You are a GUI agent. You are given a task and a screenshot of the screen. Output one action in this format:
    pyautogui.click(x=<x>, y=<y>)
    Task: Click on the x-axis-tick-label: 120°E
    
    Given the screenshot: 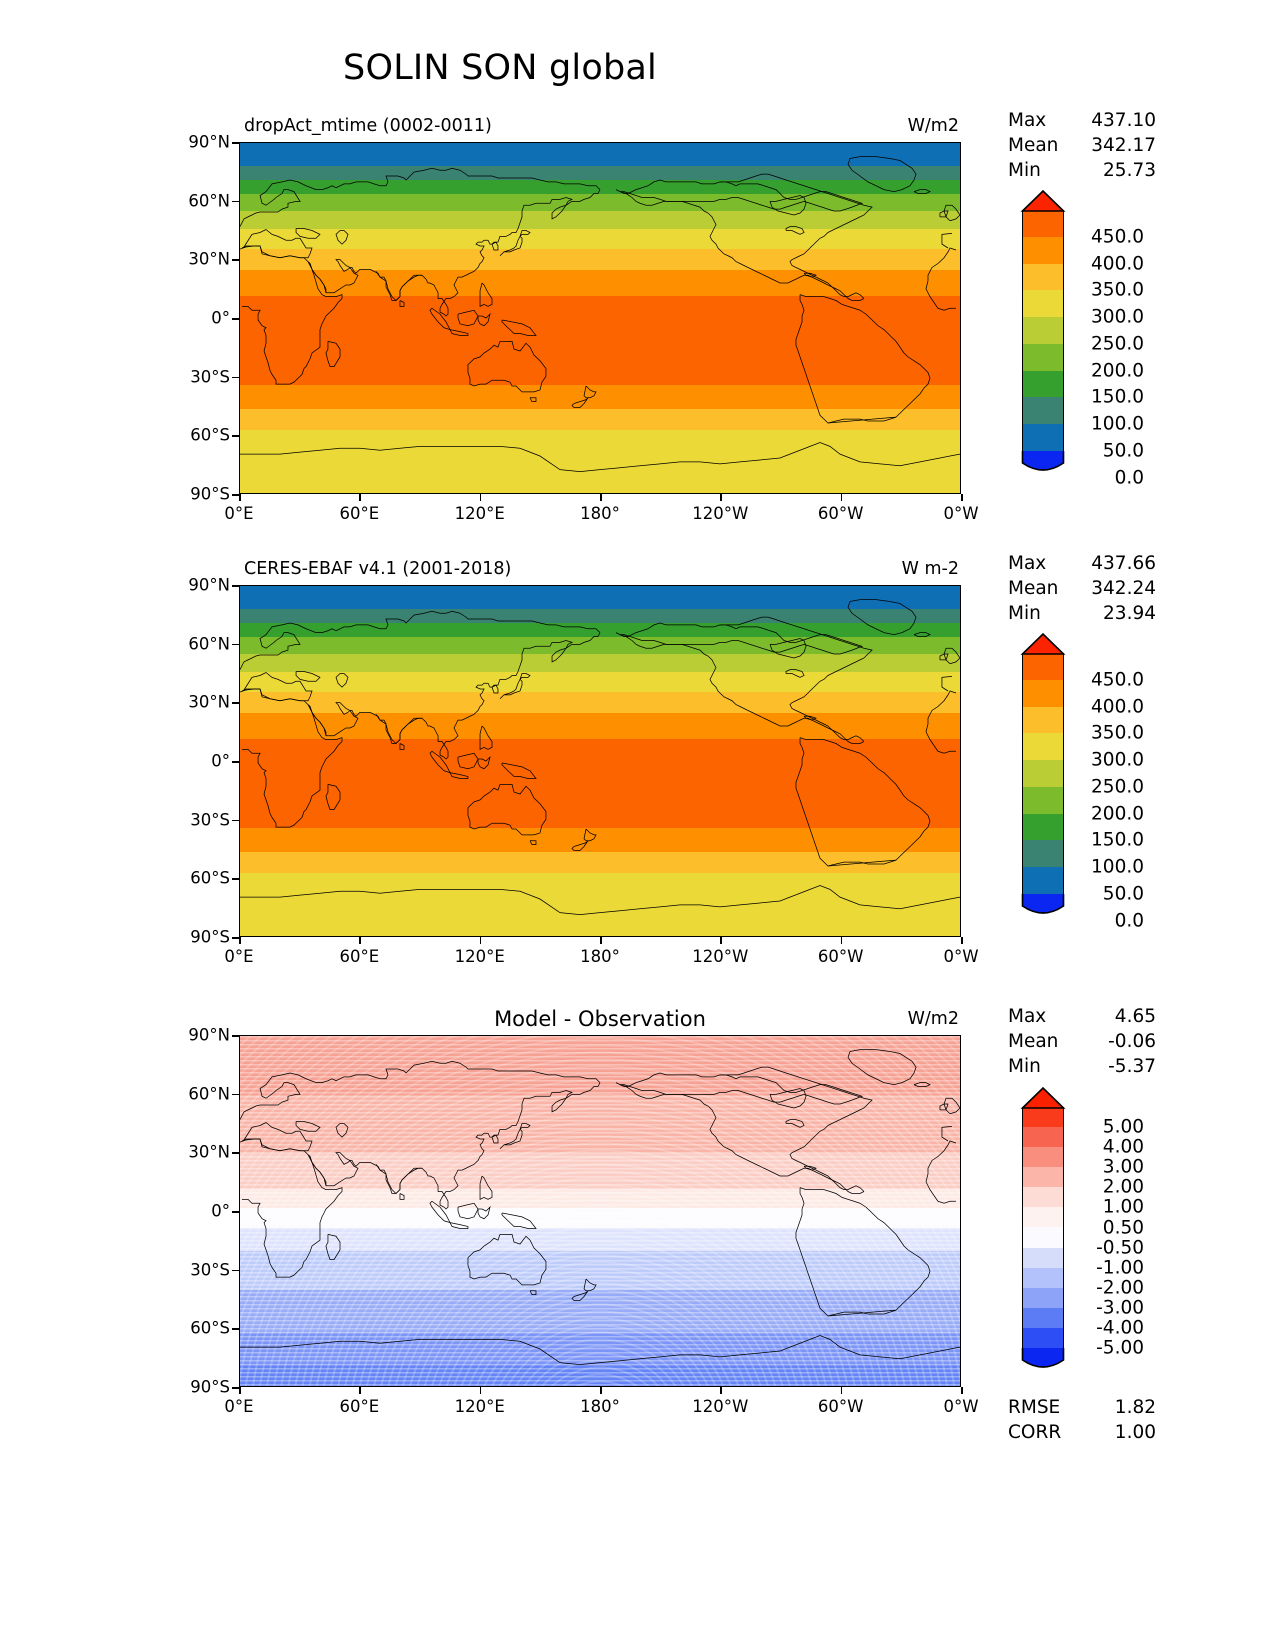 What is the action you would take?
    pyautogui.click(x=479, y=1406)
    